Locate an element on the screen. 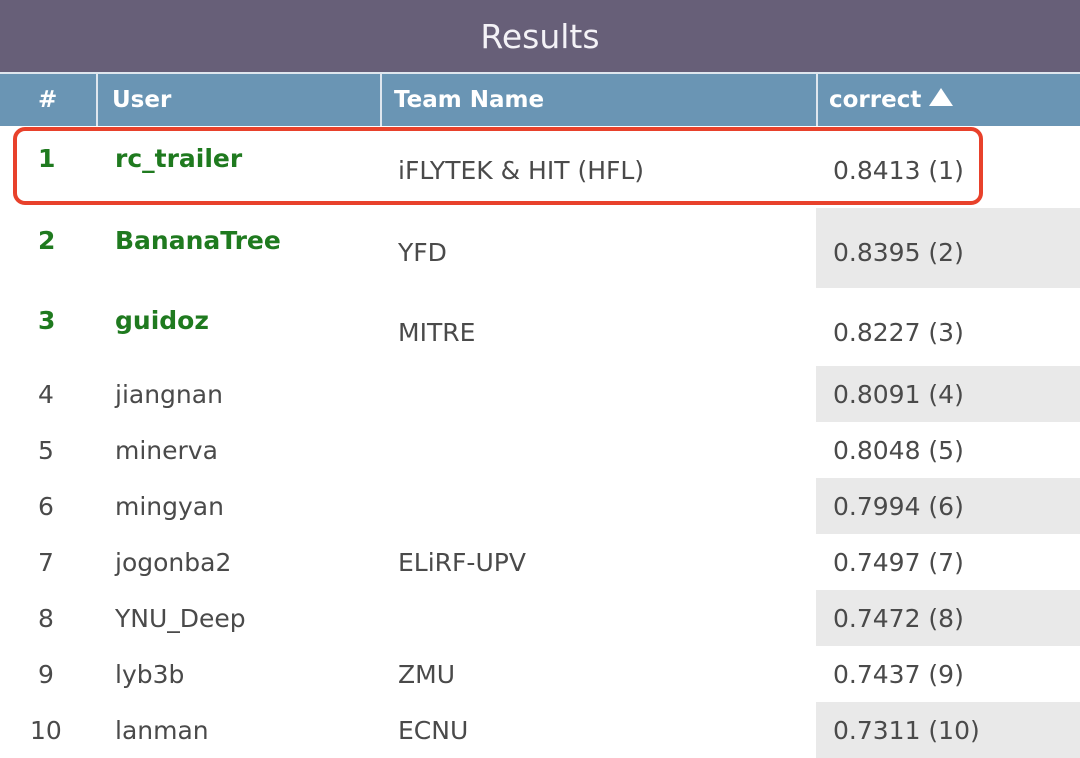 The image size is (1080, 758). correct-cell: 0.8395 (2) is located at coordinates (898, 252).